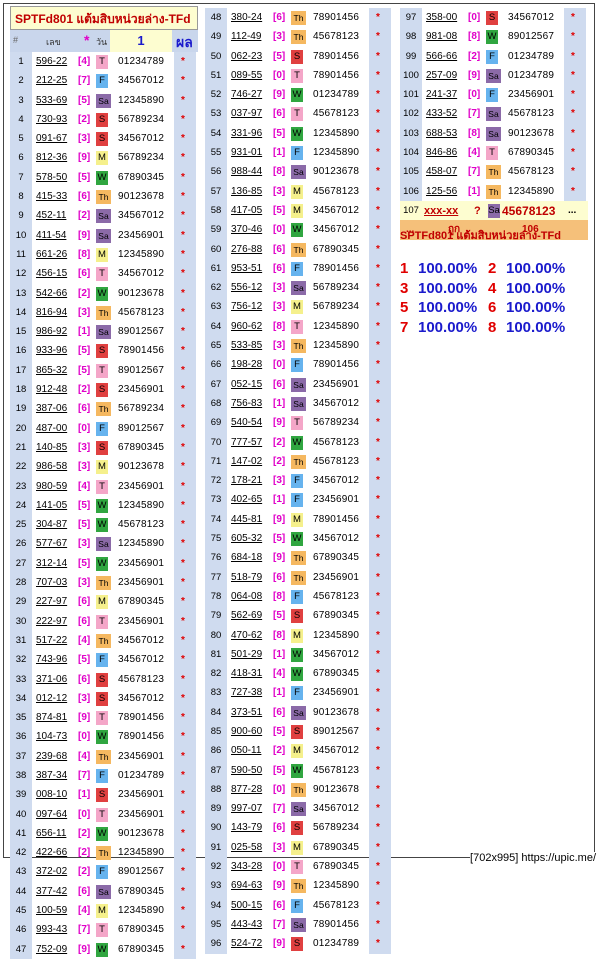  I want to click on row-index: 86, so click(216, 751).